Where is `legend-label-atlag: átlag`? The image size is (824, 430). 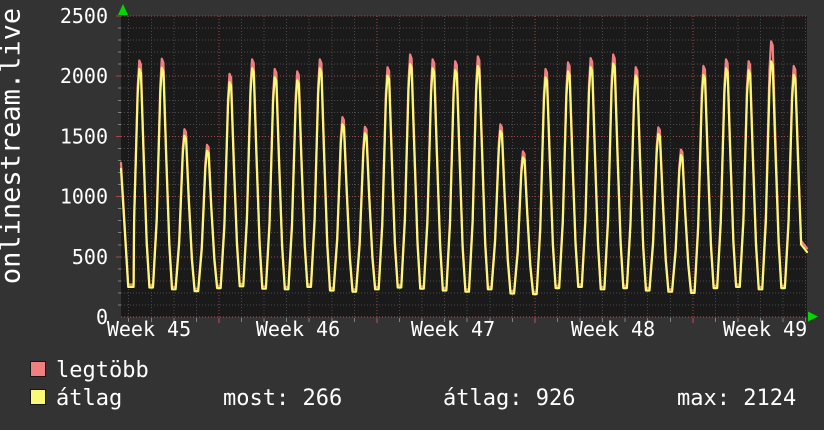 legend-label-atlag: átlag is located at coordinates (89, 398).